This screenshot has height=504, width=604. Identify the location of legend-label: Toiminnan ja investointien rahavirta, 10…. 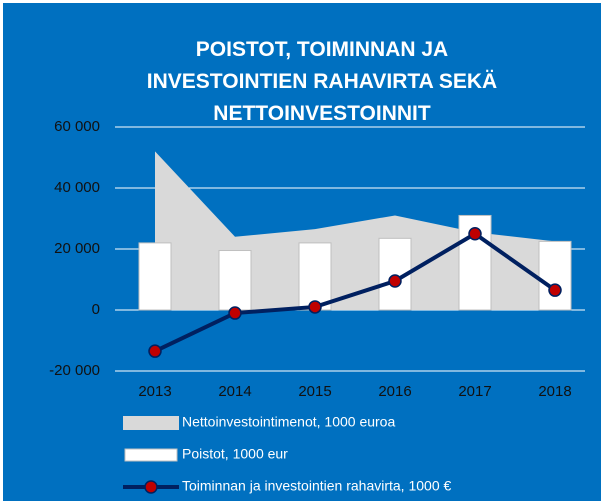
(316, 486).